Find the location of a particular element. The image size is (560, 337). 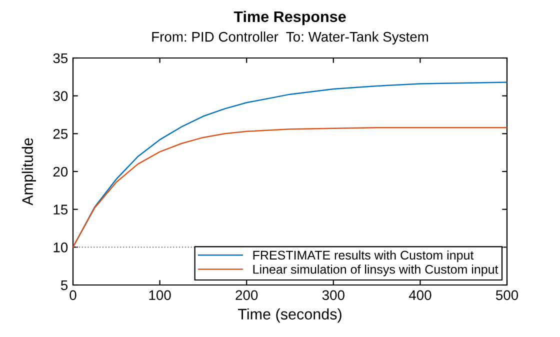

x-tick-label: 300 is located at coordinates (333, 295).